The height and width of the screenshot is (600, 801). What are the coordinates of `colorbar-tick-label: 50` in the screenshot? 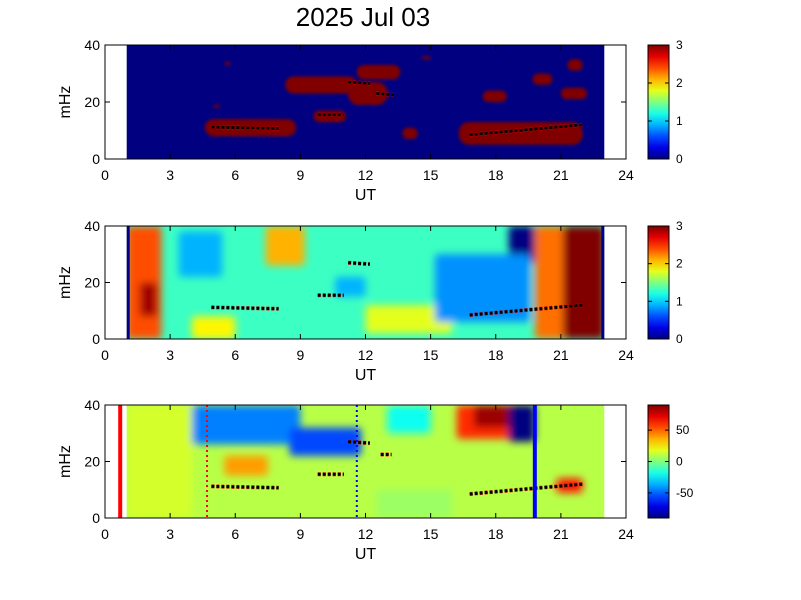 It's located at (683, 430).